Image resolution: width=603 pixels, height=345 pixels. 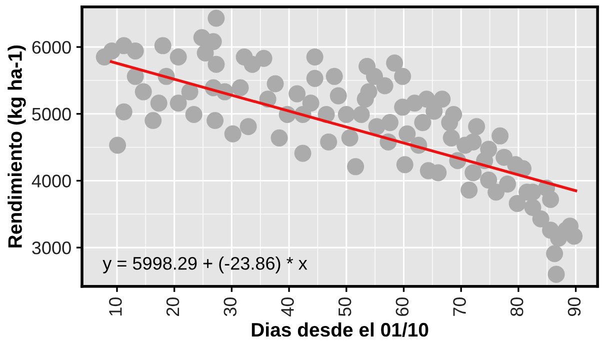 I want to click on x-tick-label: 70, so click(x=459, y=306).